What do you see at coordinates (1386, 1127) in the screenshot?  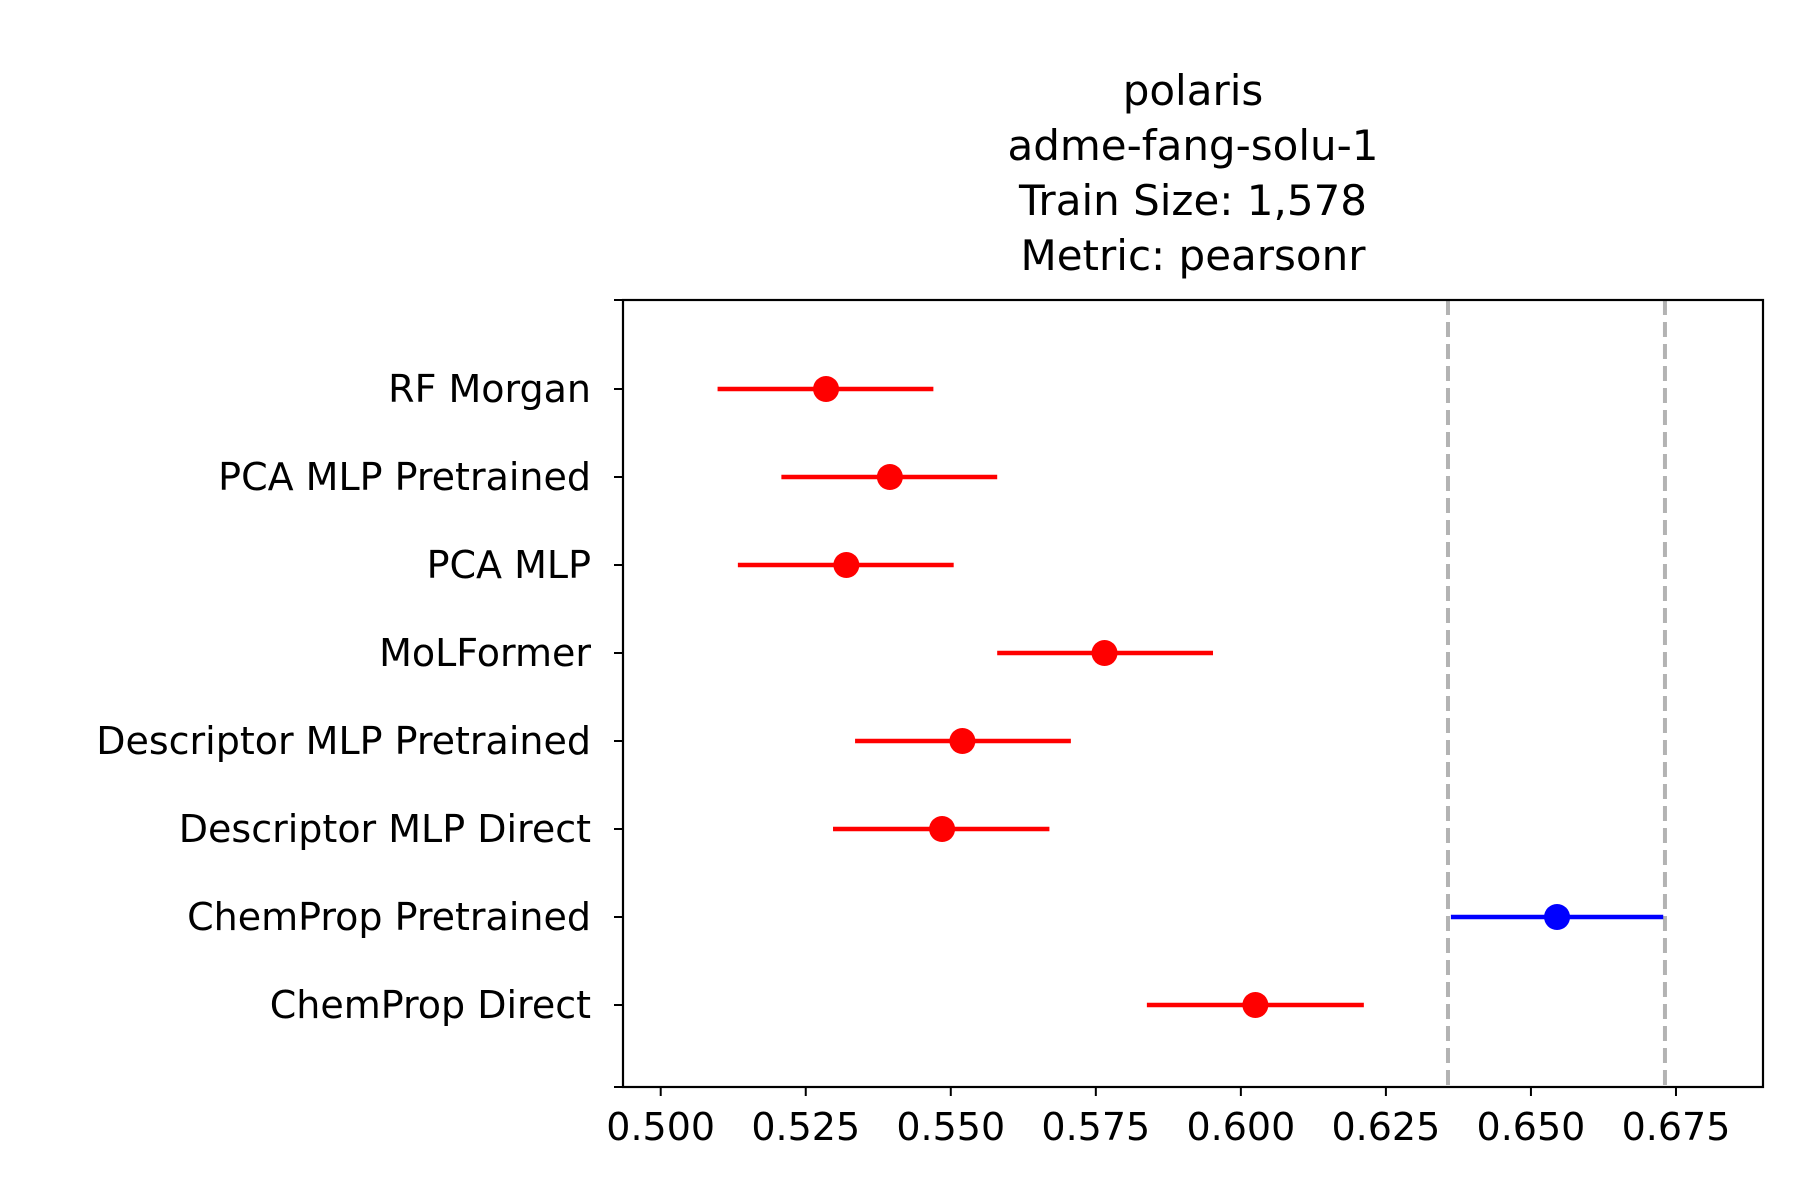 I see `x-tick-label: 0.625` at bounding box center [1386, 1127].